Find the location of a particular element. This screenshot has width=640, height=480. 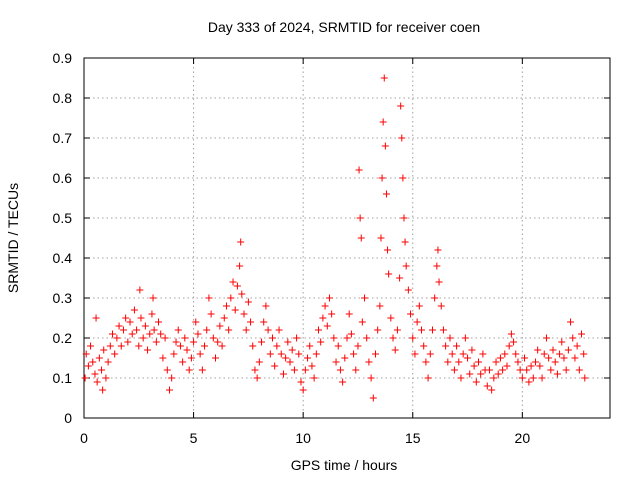

x-tick-label: 15 is located at coordinates (413, 438).